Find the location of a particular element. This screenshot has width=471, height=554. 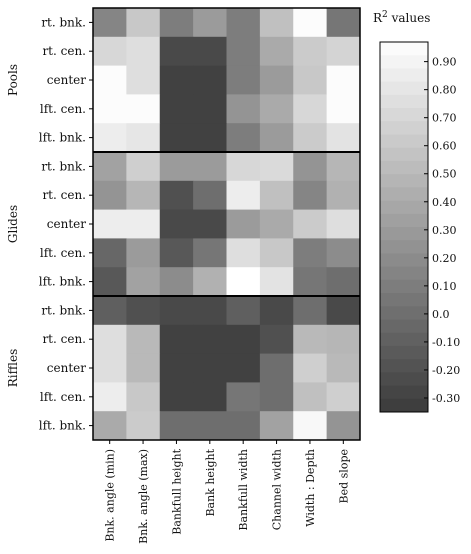

colorbar-tick-label: 0.60 is located at coordinates (444, 146).